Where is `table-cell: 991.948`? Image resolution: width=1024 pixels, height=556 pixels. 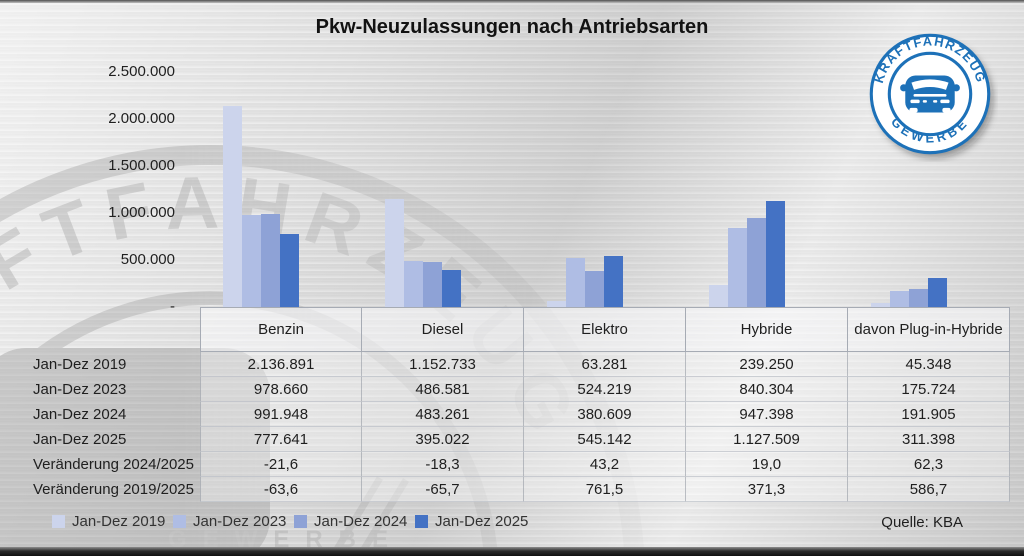
table-cell: 991.948 is located at coordinates (281, 414).